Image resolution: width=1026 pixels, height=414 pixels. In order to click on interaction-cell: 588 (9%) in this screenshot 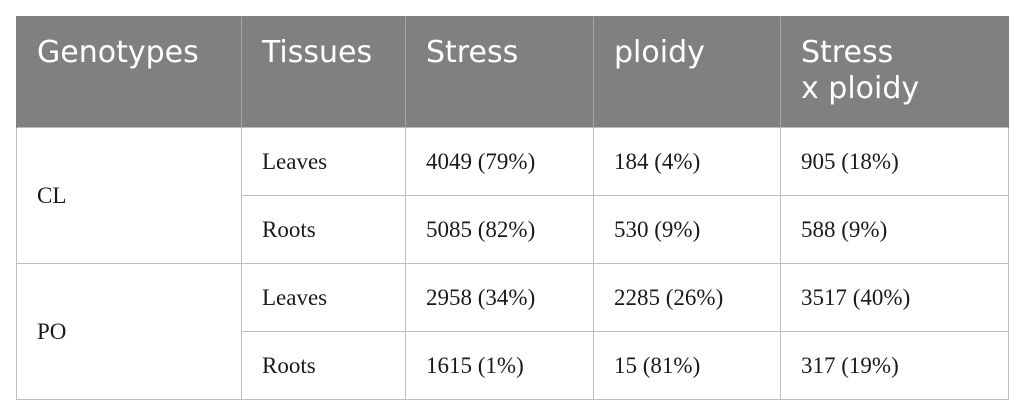, I will do `click(894, 229)`.